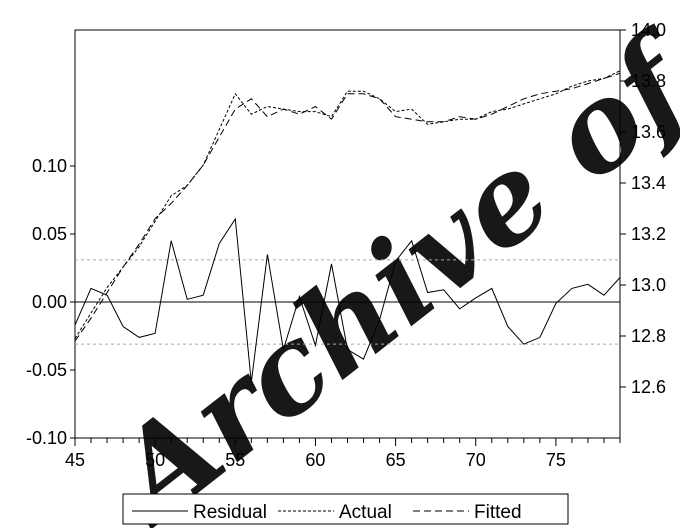  I want to click on x-axis: 45 50 55 60 65 70 75, so click(343, 454).